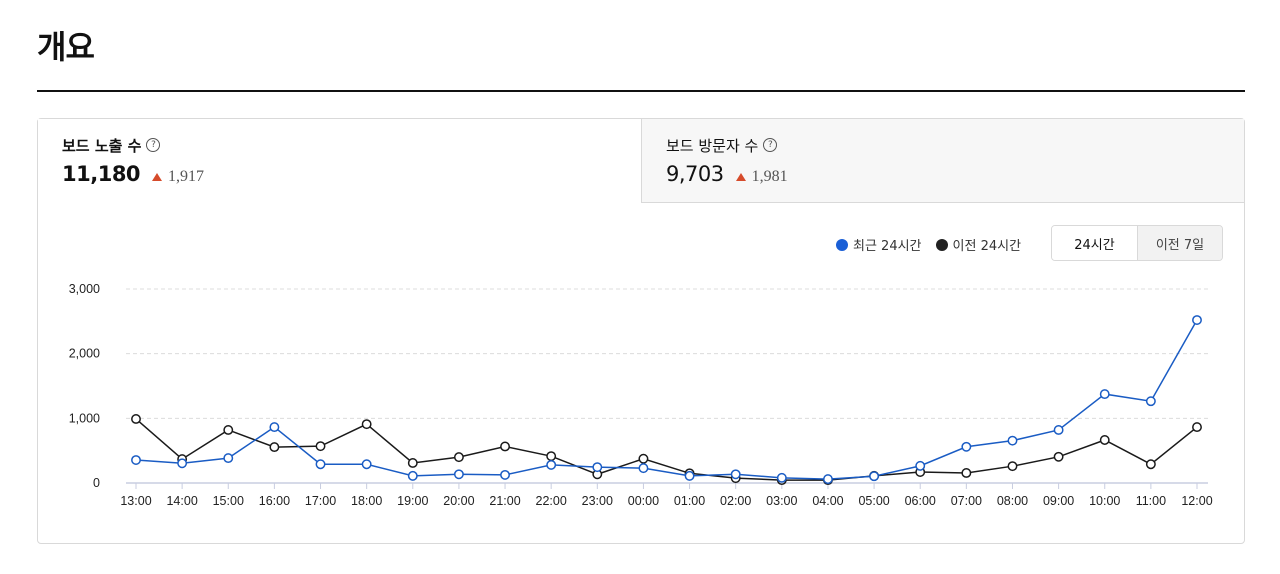  What do you see at coordinates (101, 174) in the screenshot?
I see `metric-value: 11,180` at bounding box center [101, 174].